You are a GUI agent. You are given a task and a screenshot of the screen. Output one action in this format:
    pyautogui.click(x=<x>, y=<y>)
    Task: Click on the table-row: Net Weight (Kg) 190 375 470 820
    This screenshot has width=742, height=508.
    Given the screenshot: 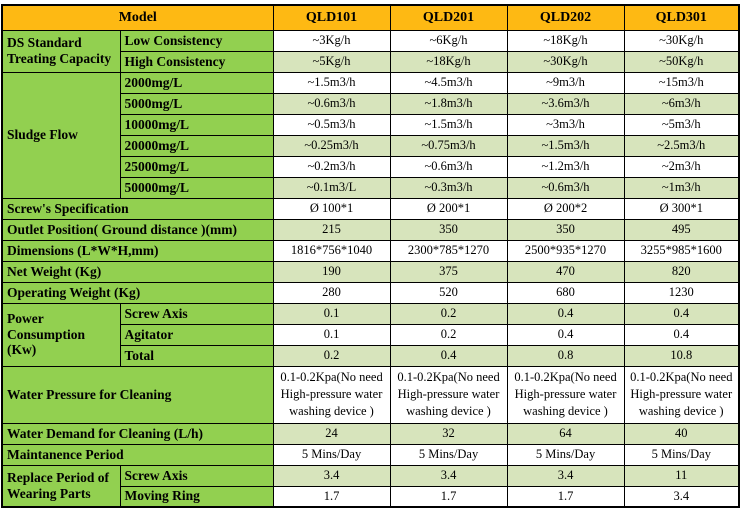 What is the action you would take?
    pyautogui.click(x=370, y=271)
    